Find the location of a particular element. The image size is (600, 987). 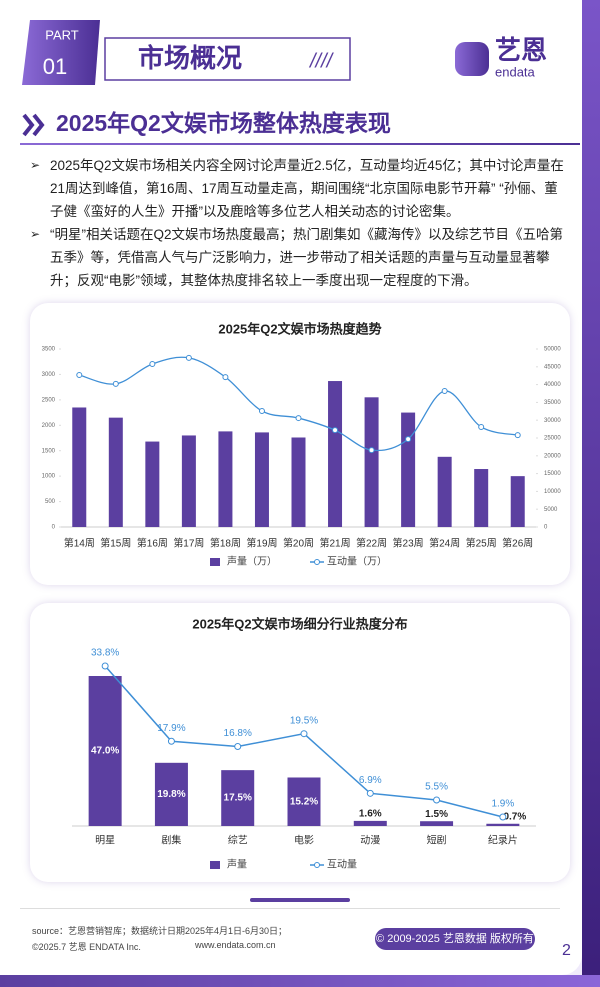

data-label: 0.7% is located at coordinates (514, 816).